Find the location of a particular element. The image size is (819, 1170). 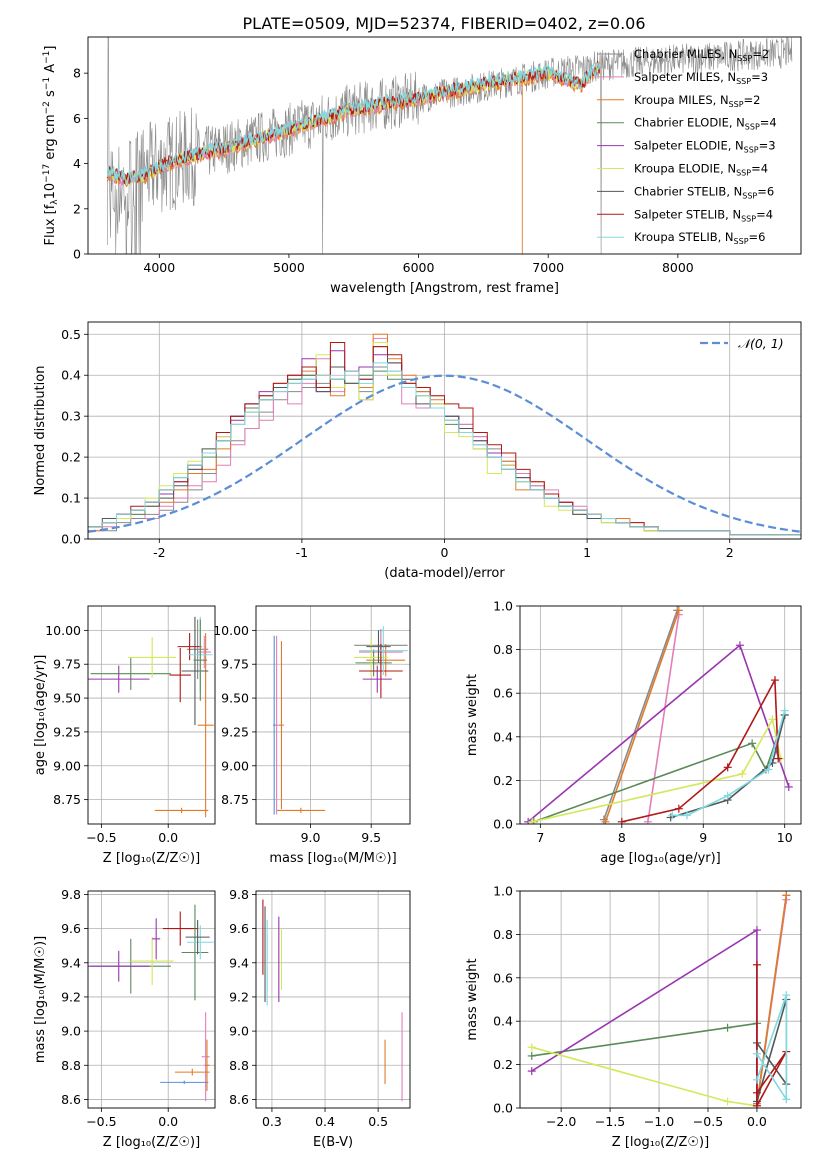

y-tick-label: 9.4 is located at coordinates (239, 962).